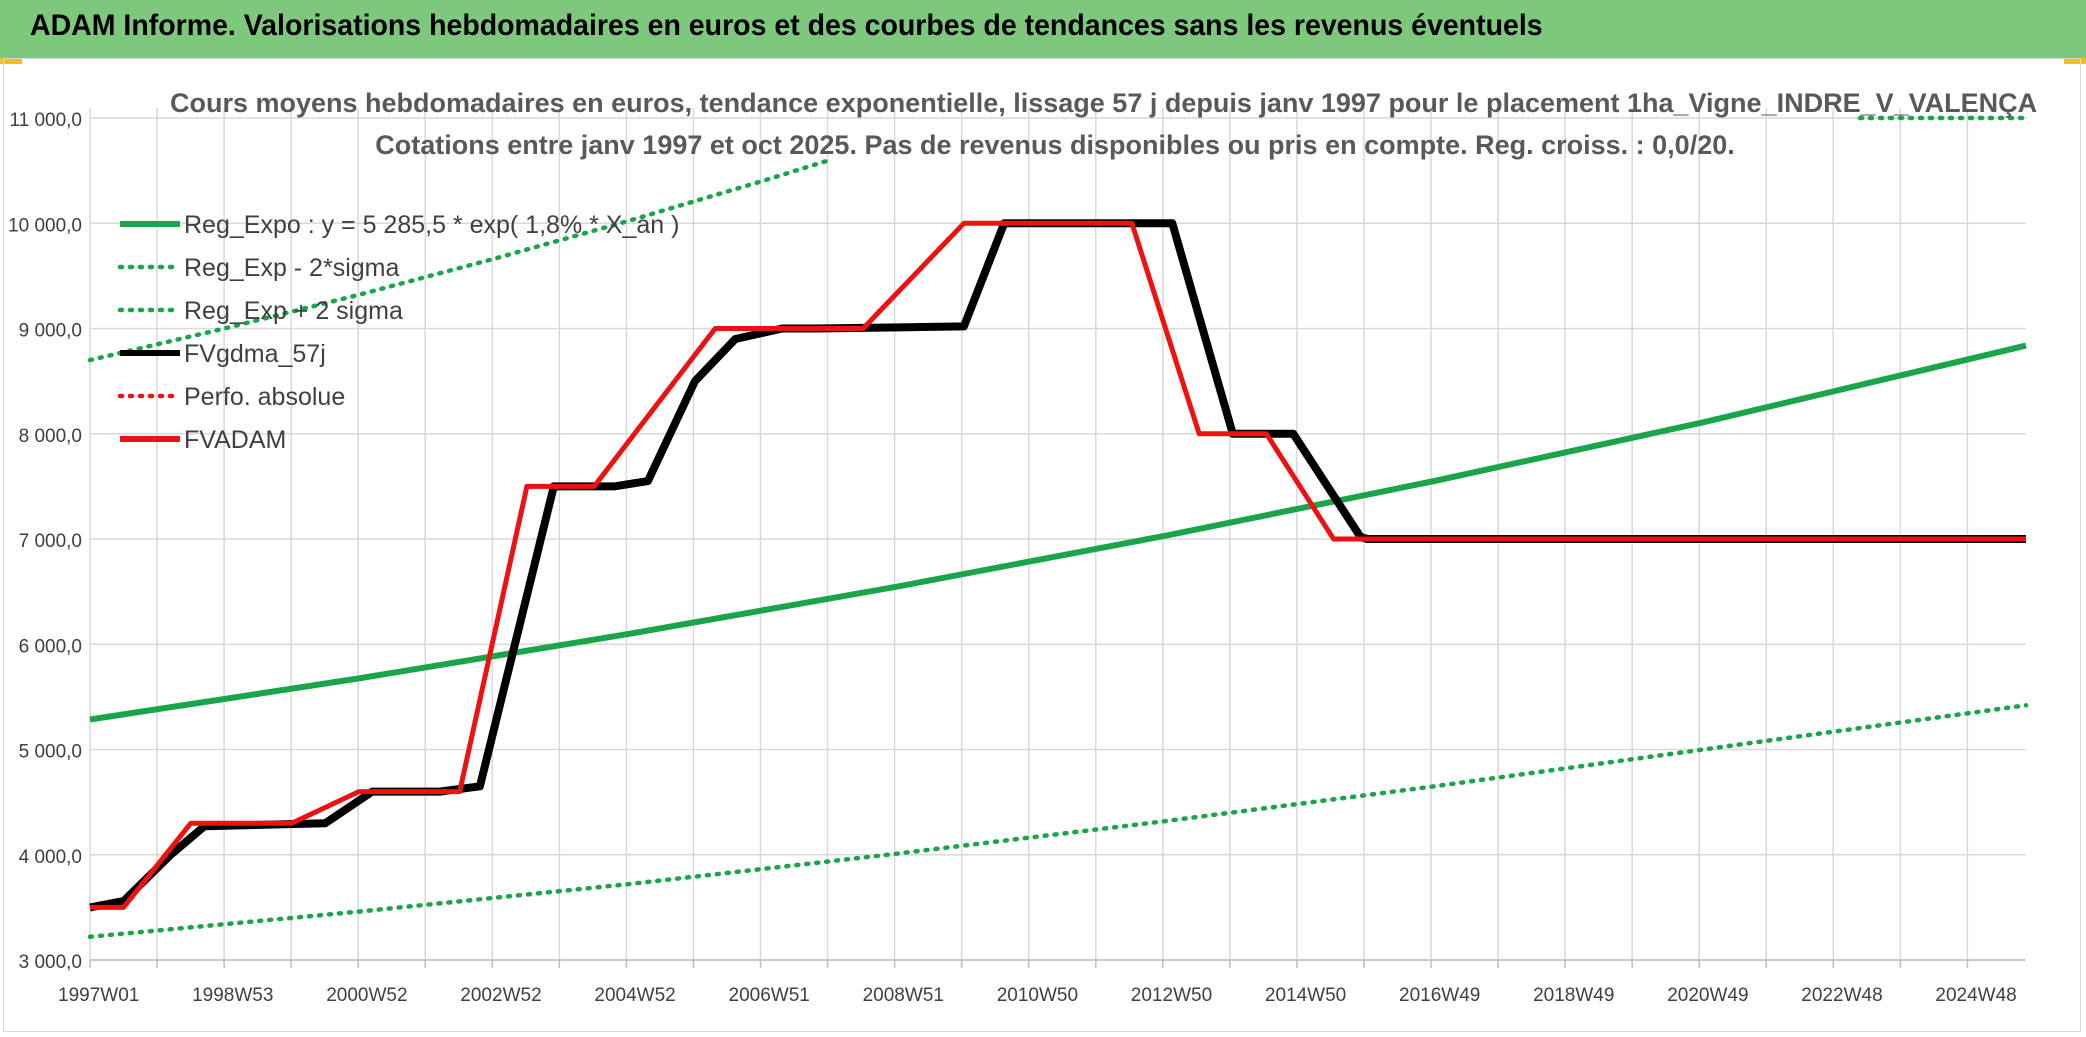  Describe the element at coordinates (50, 646) in the screenshot. I see `y-tick-label: 6 000,0` at that location.